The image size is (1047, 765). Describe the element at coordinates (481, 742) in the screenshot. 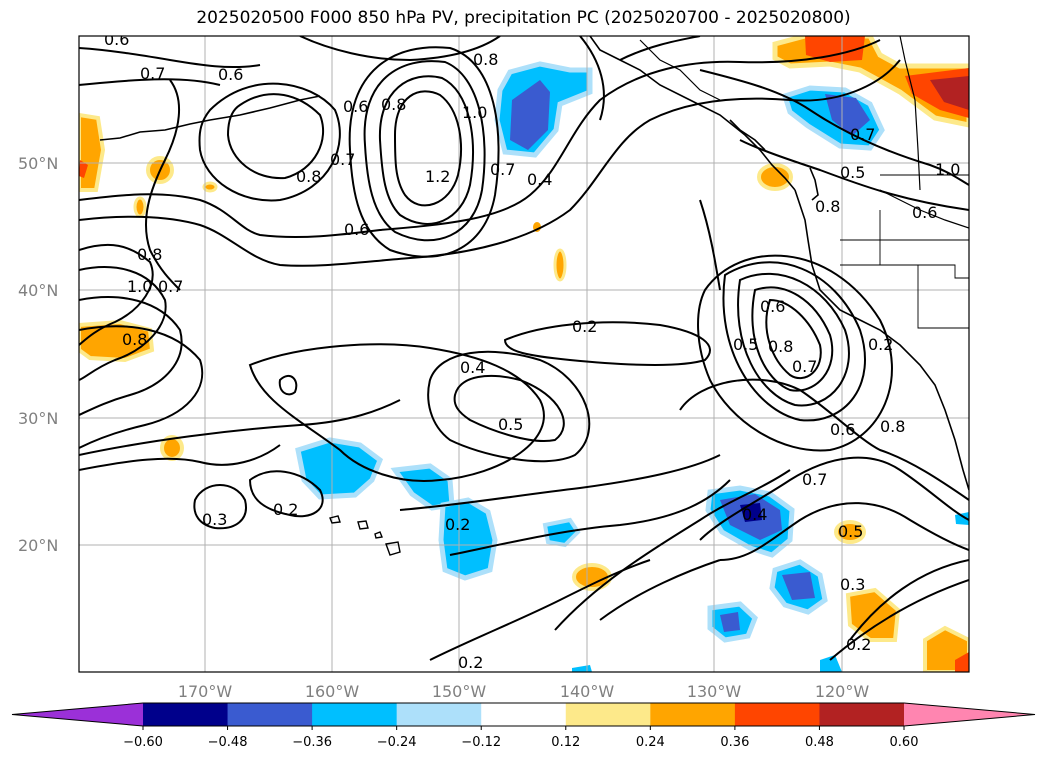

I see `colorbar-tick-label: −0.12` at that location.